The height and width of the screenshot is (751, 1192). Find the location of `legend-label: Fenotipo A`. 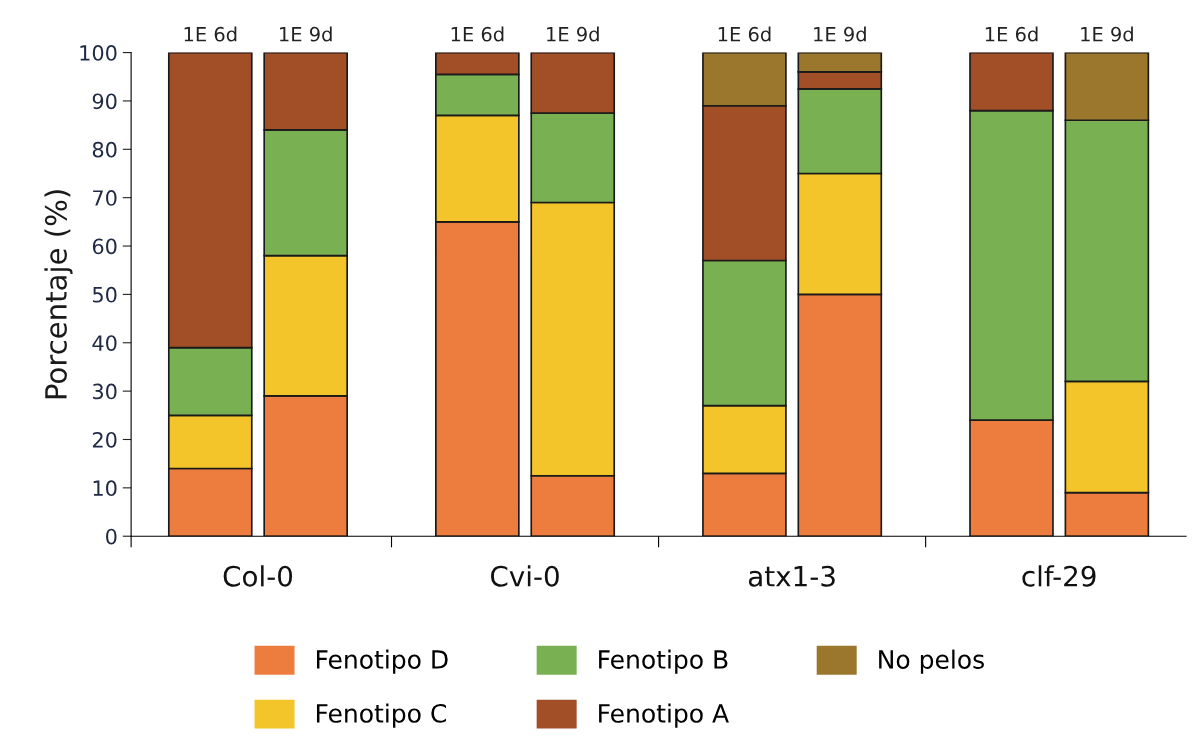

legend-label: Fenotipo A is located at coordinates (664, 715).